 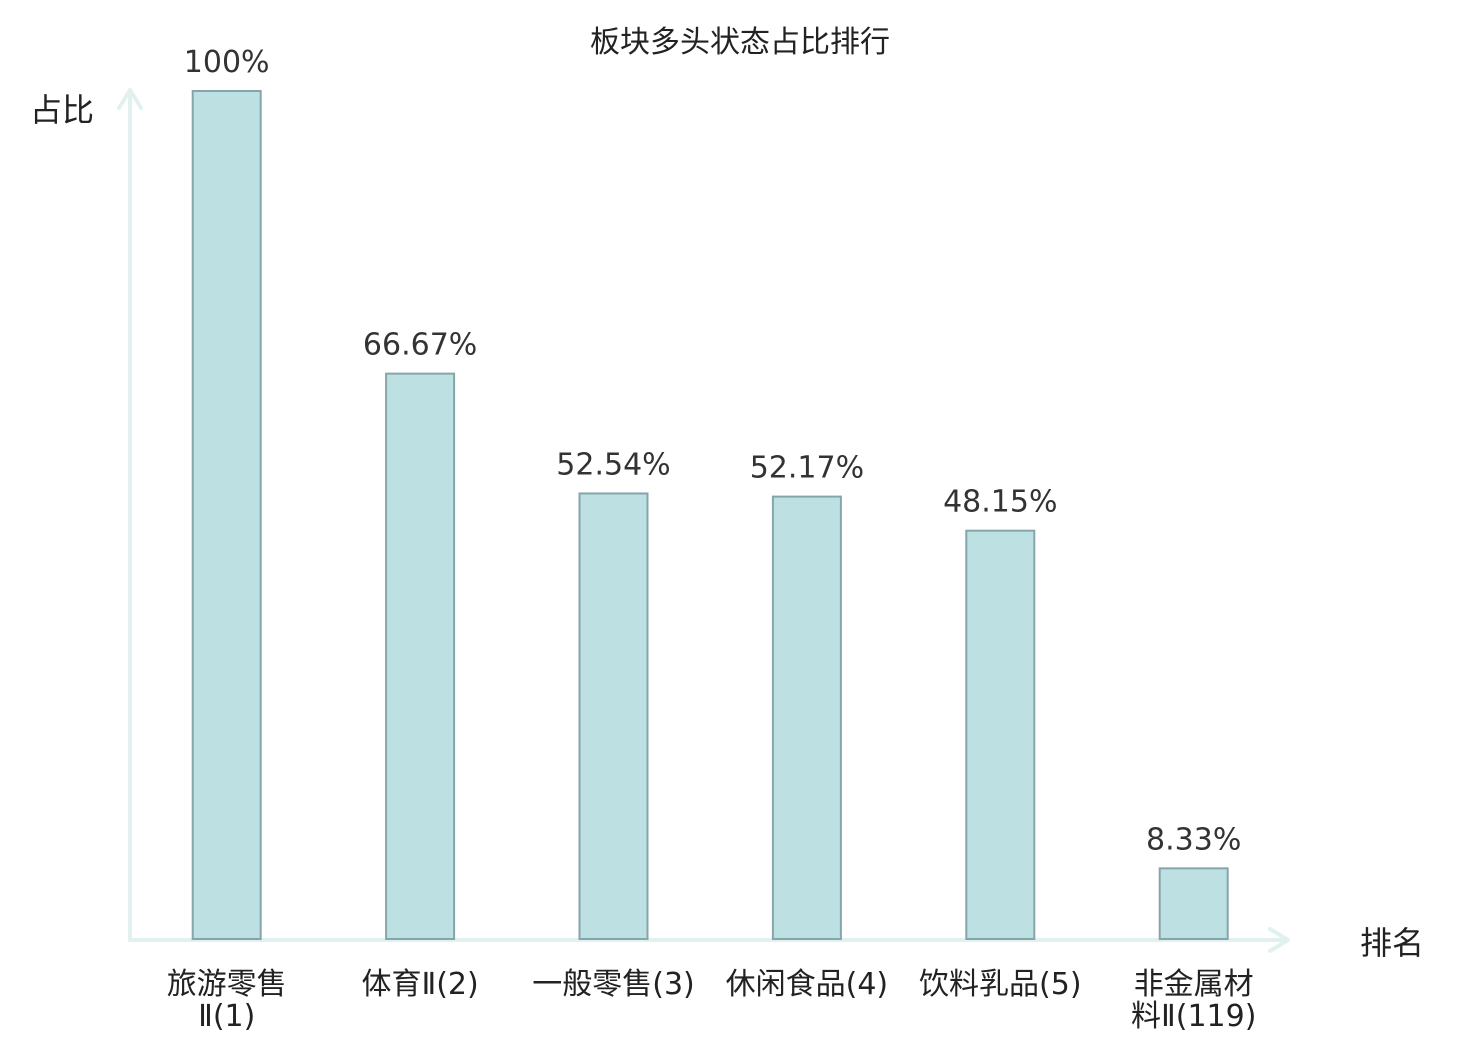 What do you see at coordinates (1279, 940) in the screenshot?
I see `x-axis-arrow` at bounding box center [1279, 940].